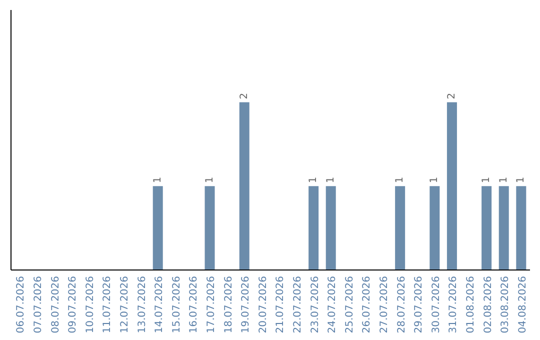  I want to click on x-tick-label: 02.08.2026, so click(488, 305).